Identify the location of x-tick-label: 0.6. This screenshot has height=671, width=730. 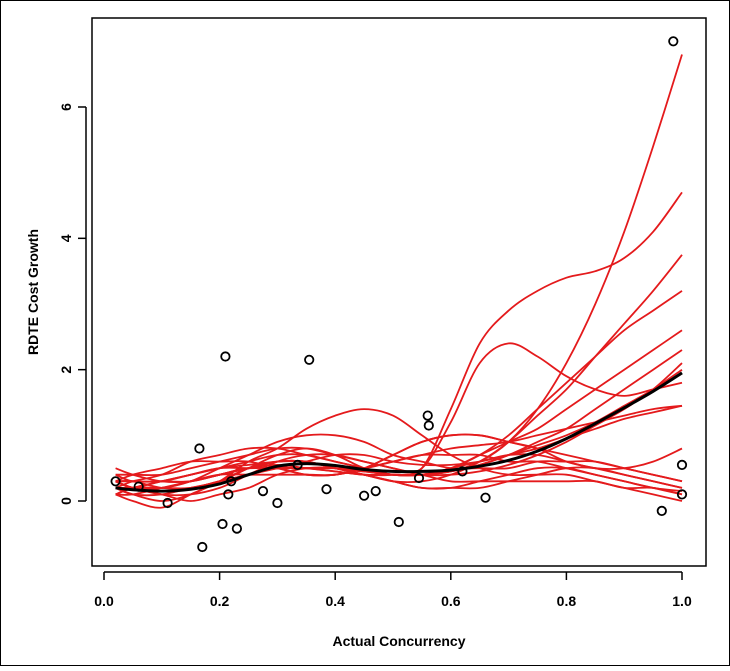
(451, 601).